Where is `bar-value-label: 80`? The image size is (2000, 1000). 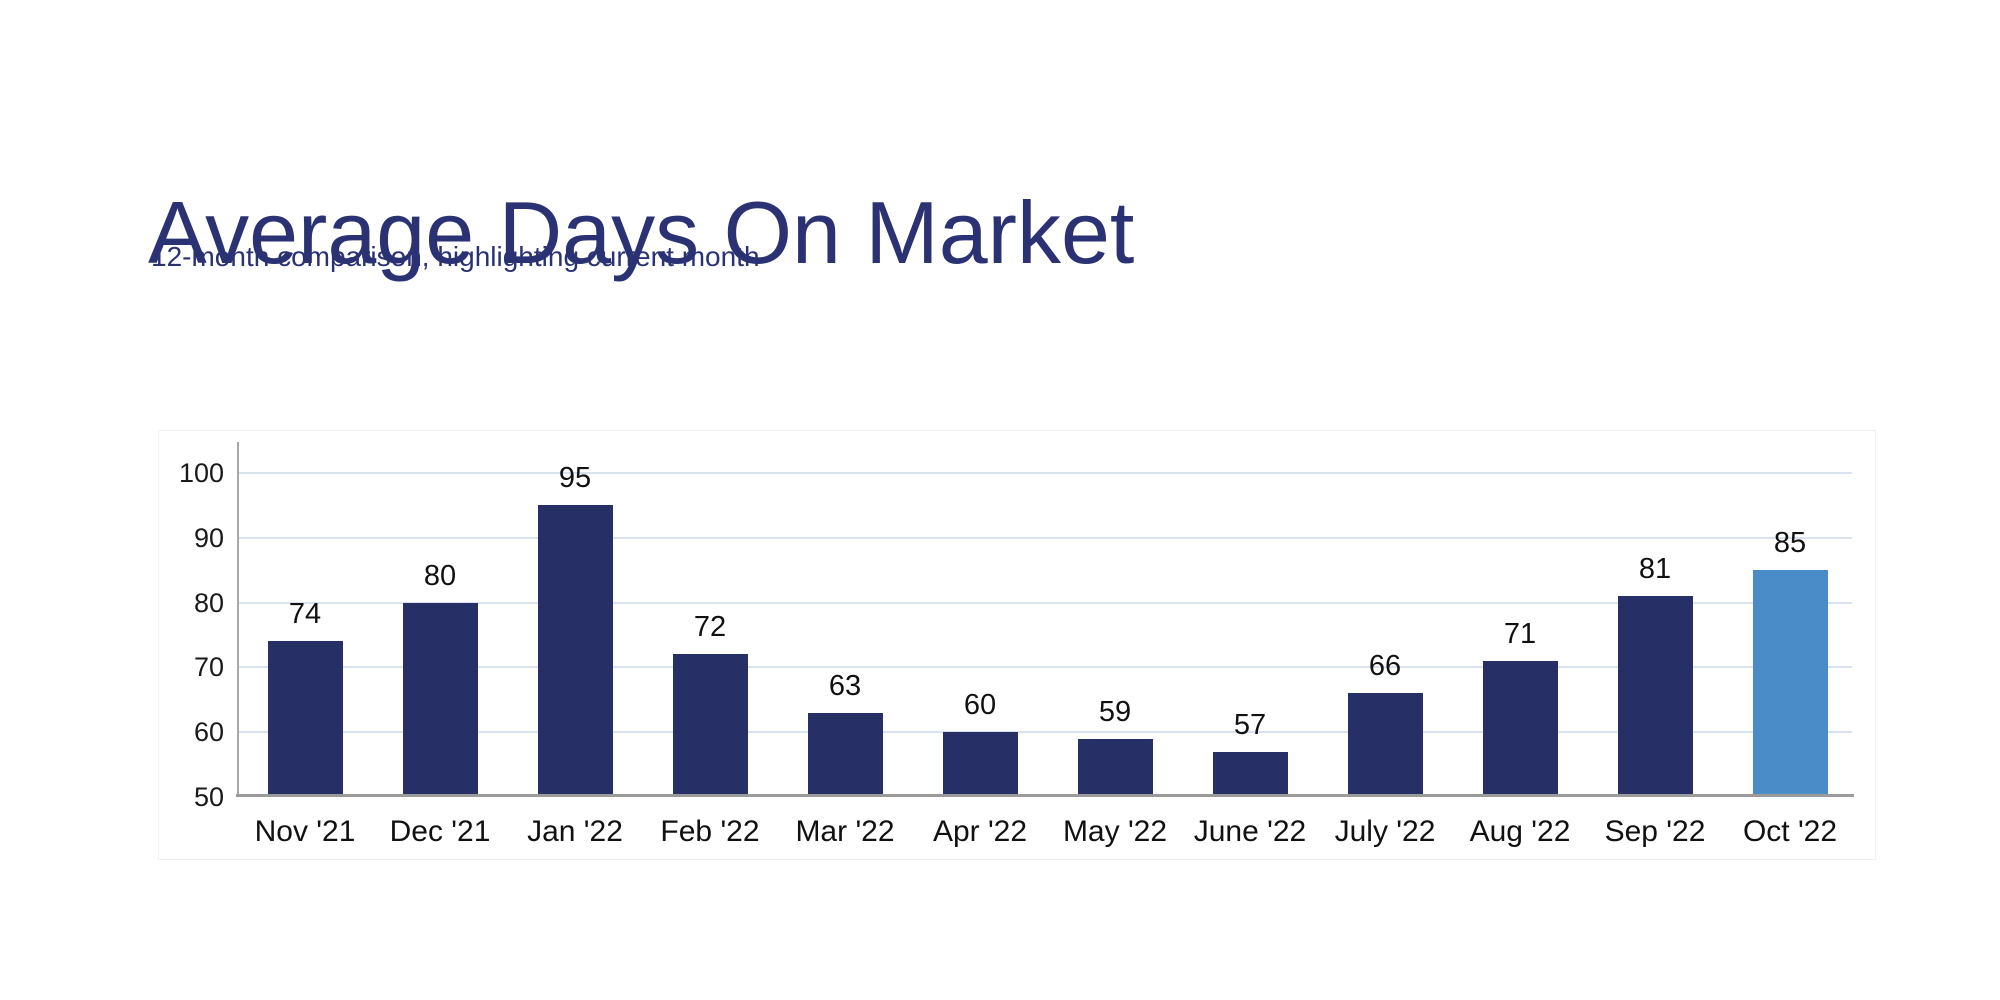 bar-value-label: 80 is located at coordinates (440, 576).